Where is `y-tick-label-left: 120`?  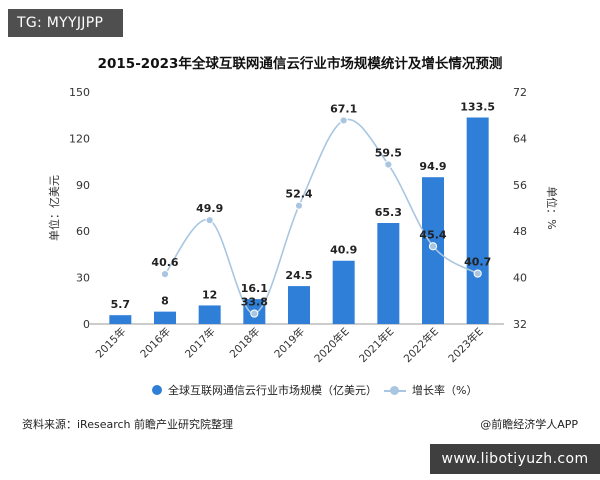
y-tick-label-left: 120 is located at coordinates (79, 138).